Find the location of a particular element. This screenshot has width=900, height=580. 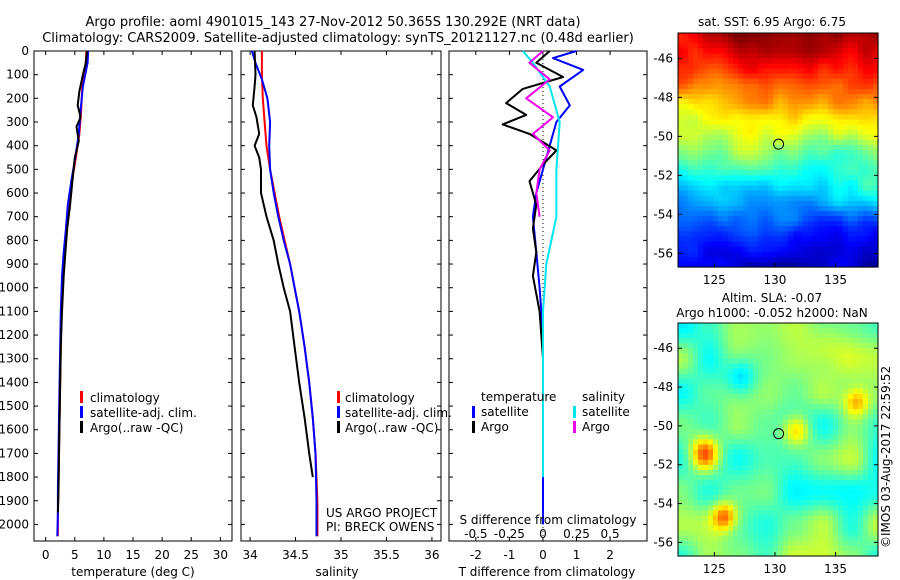

lon-tick-label: 130 is located at coordinates (775, 569).